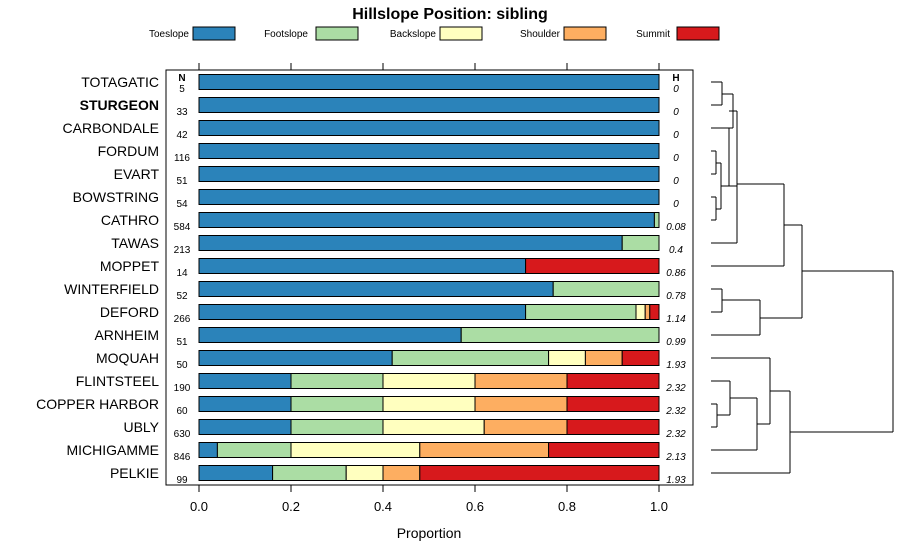 The width and height of the screenshot is (900, 560). I want to click on legend: Toeslope Footslope Backslope Shoulder Summit, so click(434, 33).